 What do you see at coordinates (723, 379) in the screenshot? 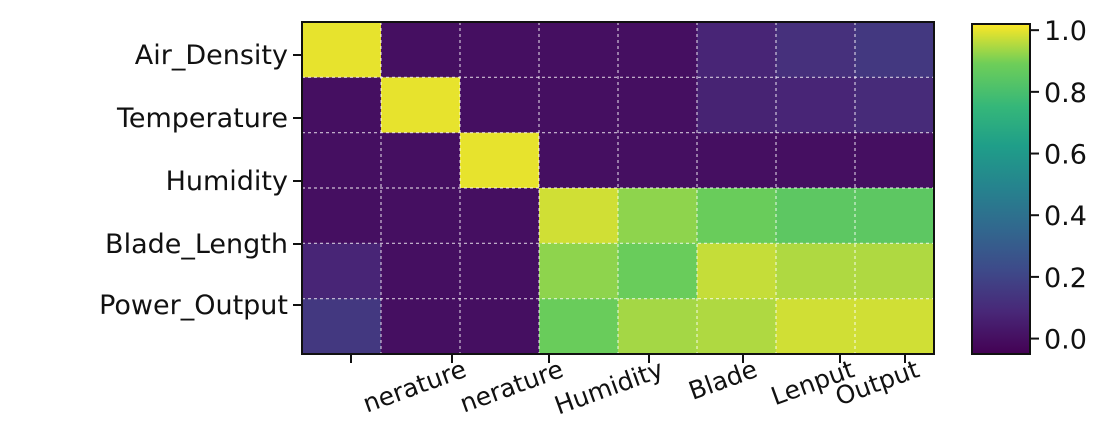
I see `x-tick-label: Blade` at bounding box center [723, 379].